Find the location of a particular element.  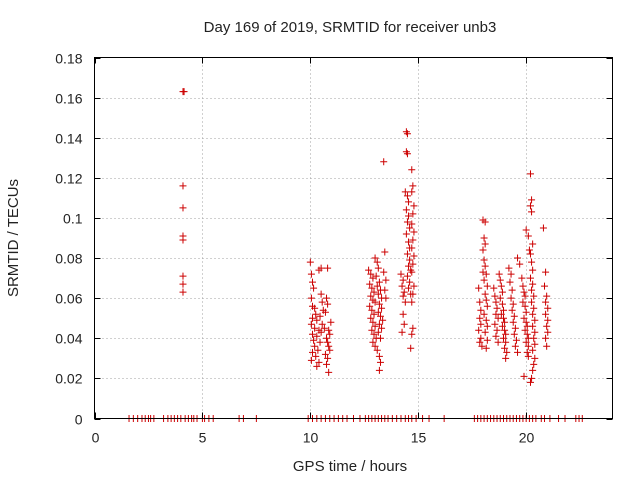

y-tick-label: 0.18 is located at coordinates (68, 59).